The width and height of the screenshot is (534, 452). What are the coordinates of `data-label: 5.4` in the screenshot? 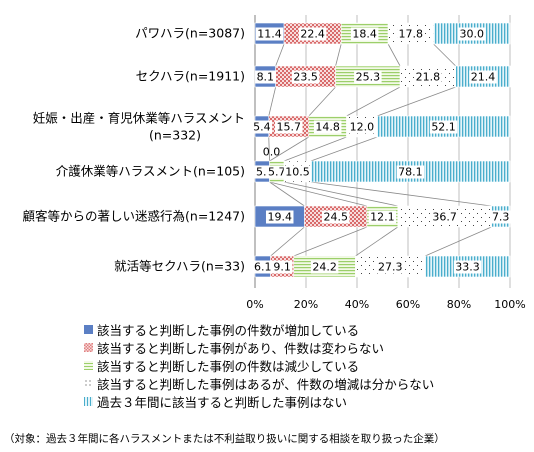 It's located at (262, 127).